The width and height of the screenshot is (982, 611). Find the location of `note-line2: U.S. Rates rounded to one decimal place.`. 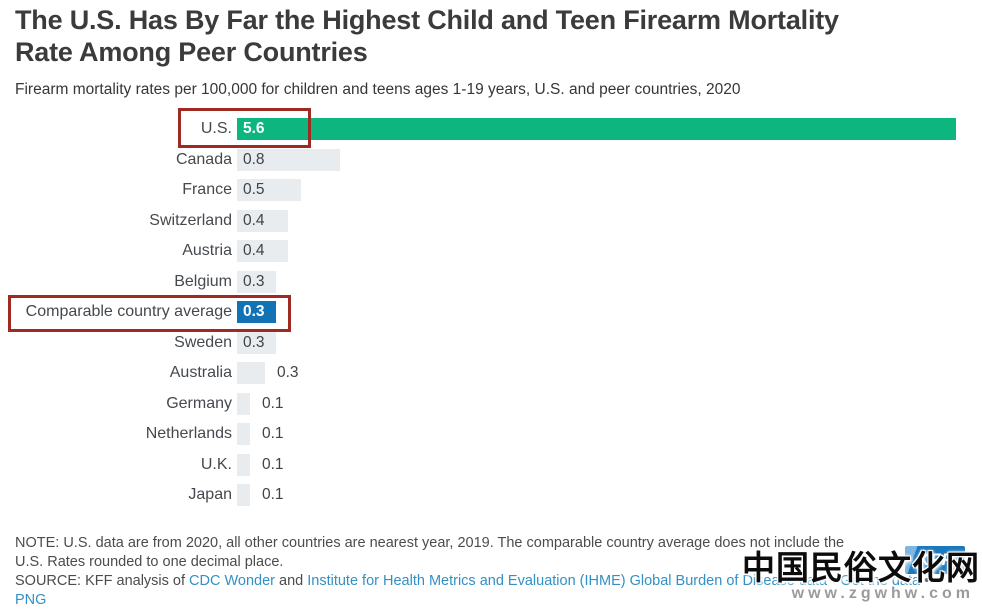

note-line2: U.S. Rates rounded to one decimal place. is located at coordinates (149, 562).